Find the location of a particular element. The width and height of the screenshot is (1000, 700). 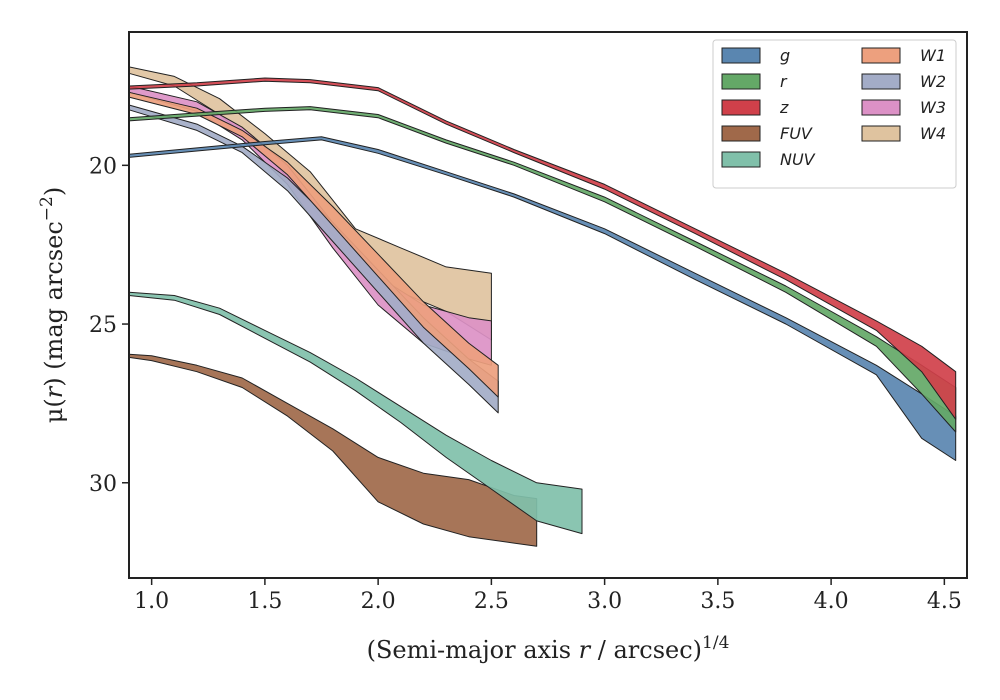

band-fuv is located at coordinates (333, 450).